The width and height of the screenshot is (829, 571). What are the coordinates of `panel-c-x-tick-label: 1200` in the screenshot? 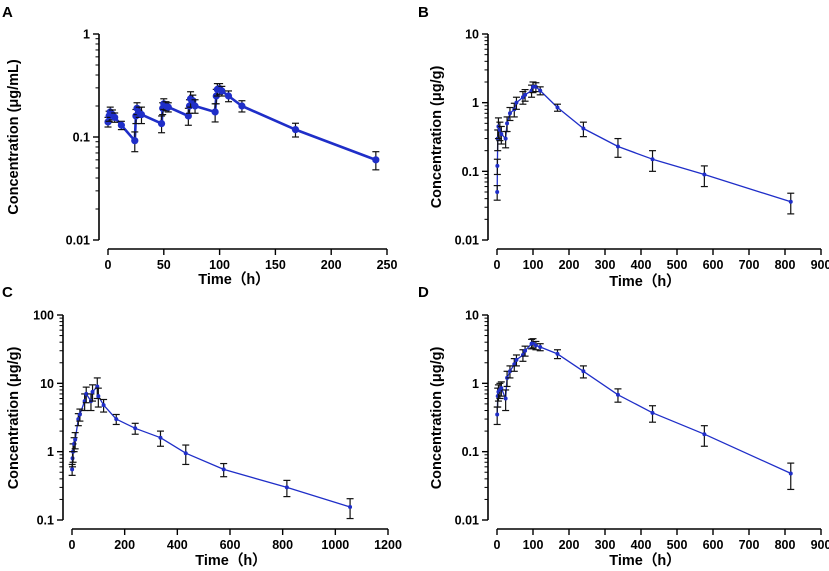 It's located at (388, 545).